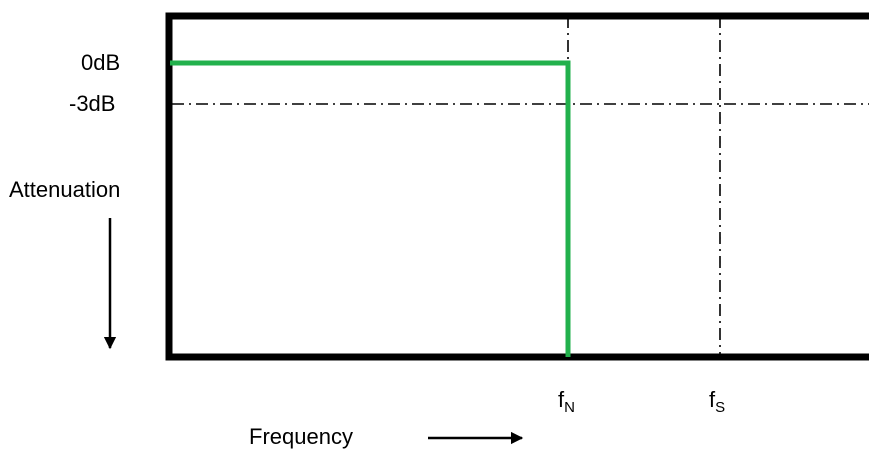  I want to click on label-fn-base: f, so click(561, 399).